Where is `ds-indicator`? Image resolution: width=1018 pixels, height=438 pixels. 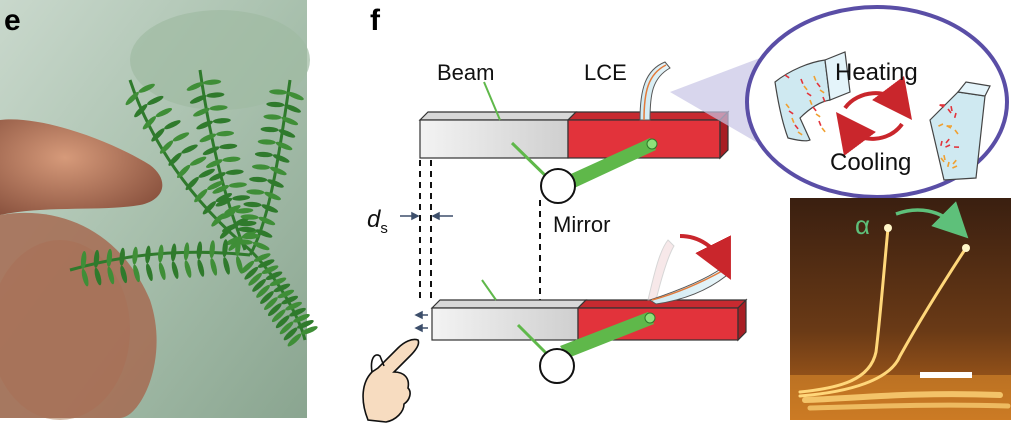
ds-indicator is located at coordinates (426, 216).